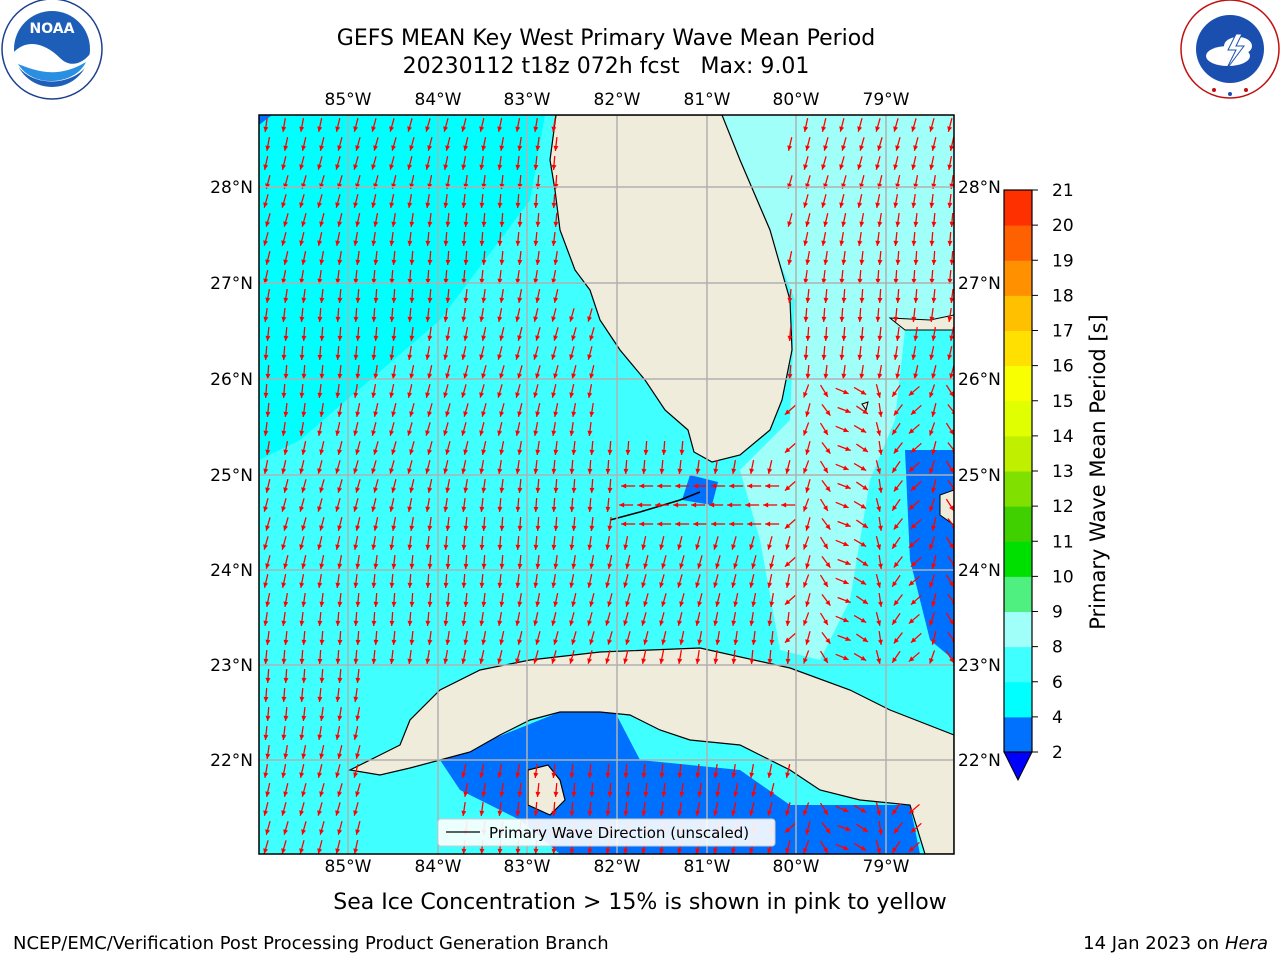  I want to click on lat-label-left: 28°N, so click(231, 188).